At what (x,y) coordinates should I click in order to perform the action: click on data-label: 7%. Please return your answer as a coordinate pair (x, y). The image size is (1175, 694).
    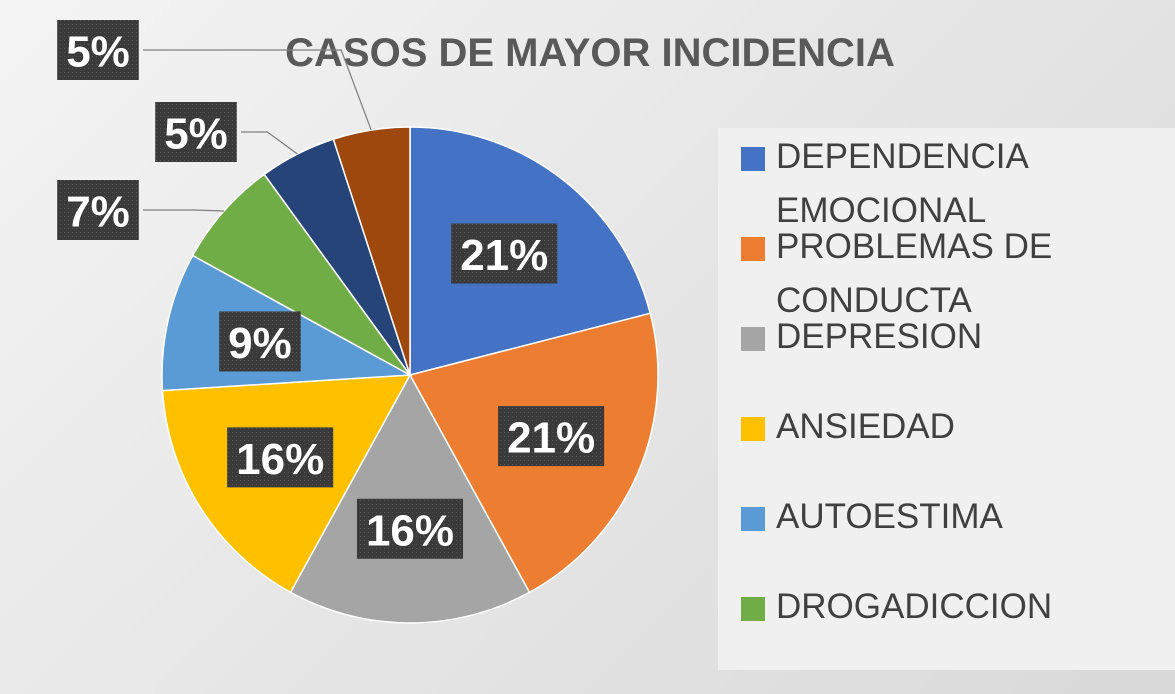
    Looking at the image, I should click on (98, 212).